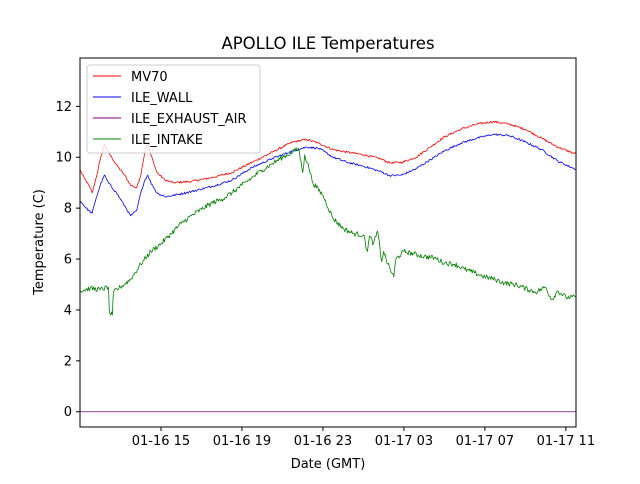  I want to click on legend: MV70 ILE_WALL ILE_EXHAUST_AIR ILE_INTAKE, so click(173, 109).